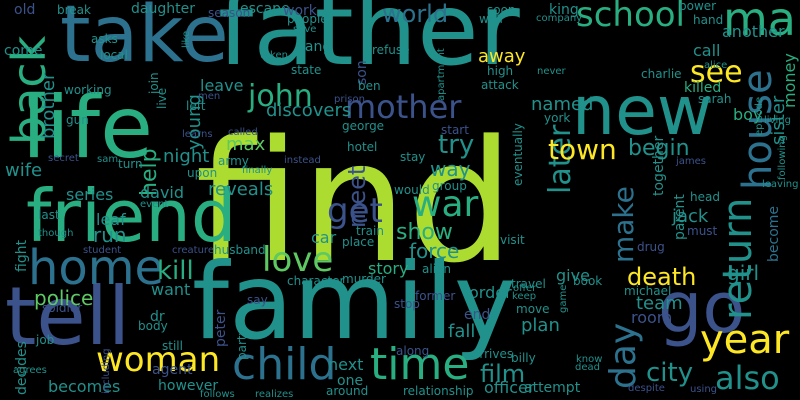 The image size is (800, 400). Describe the element at coordinates (87, 128) in the screenshot. I see `word-life: life` at that location.